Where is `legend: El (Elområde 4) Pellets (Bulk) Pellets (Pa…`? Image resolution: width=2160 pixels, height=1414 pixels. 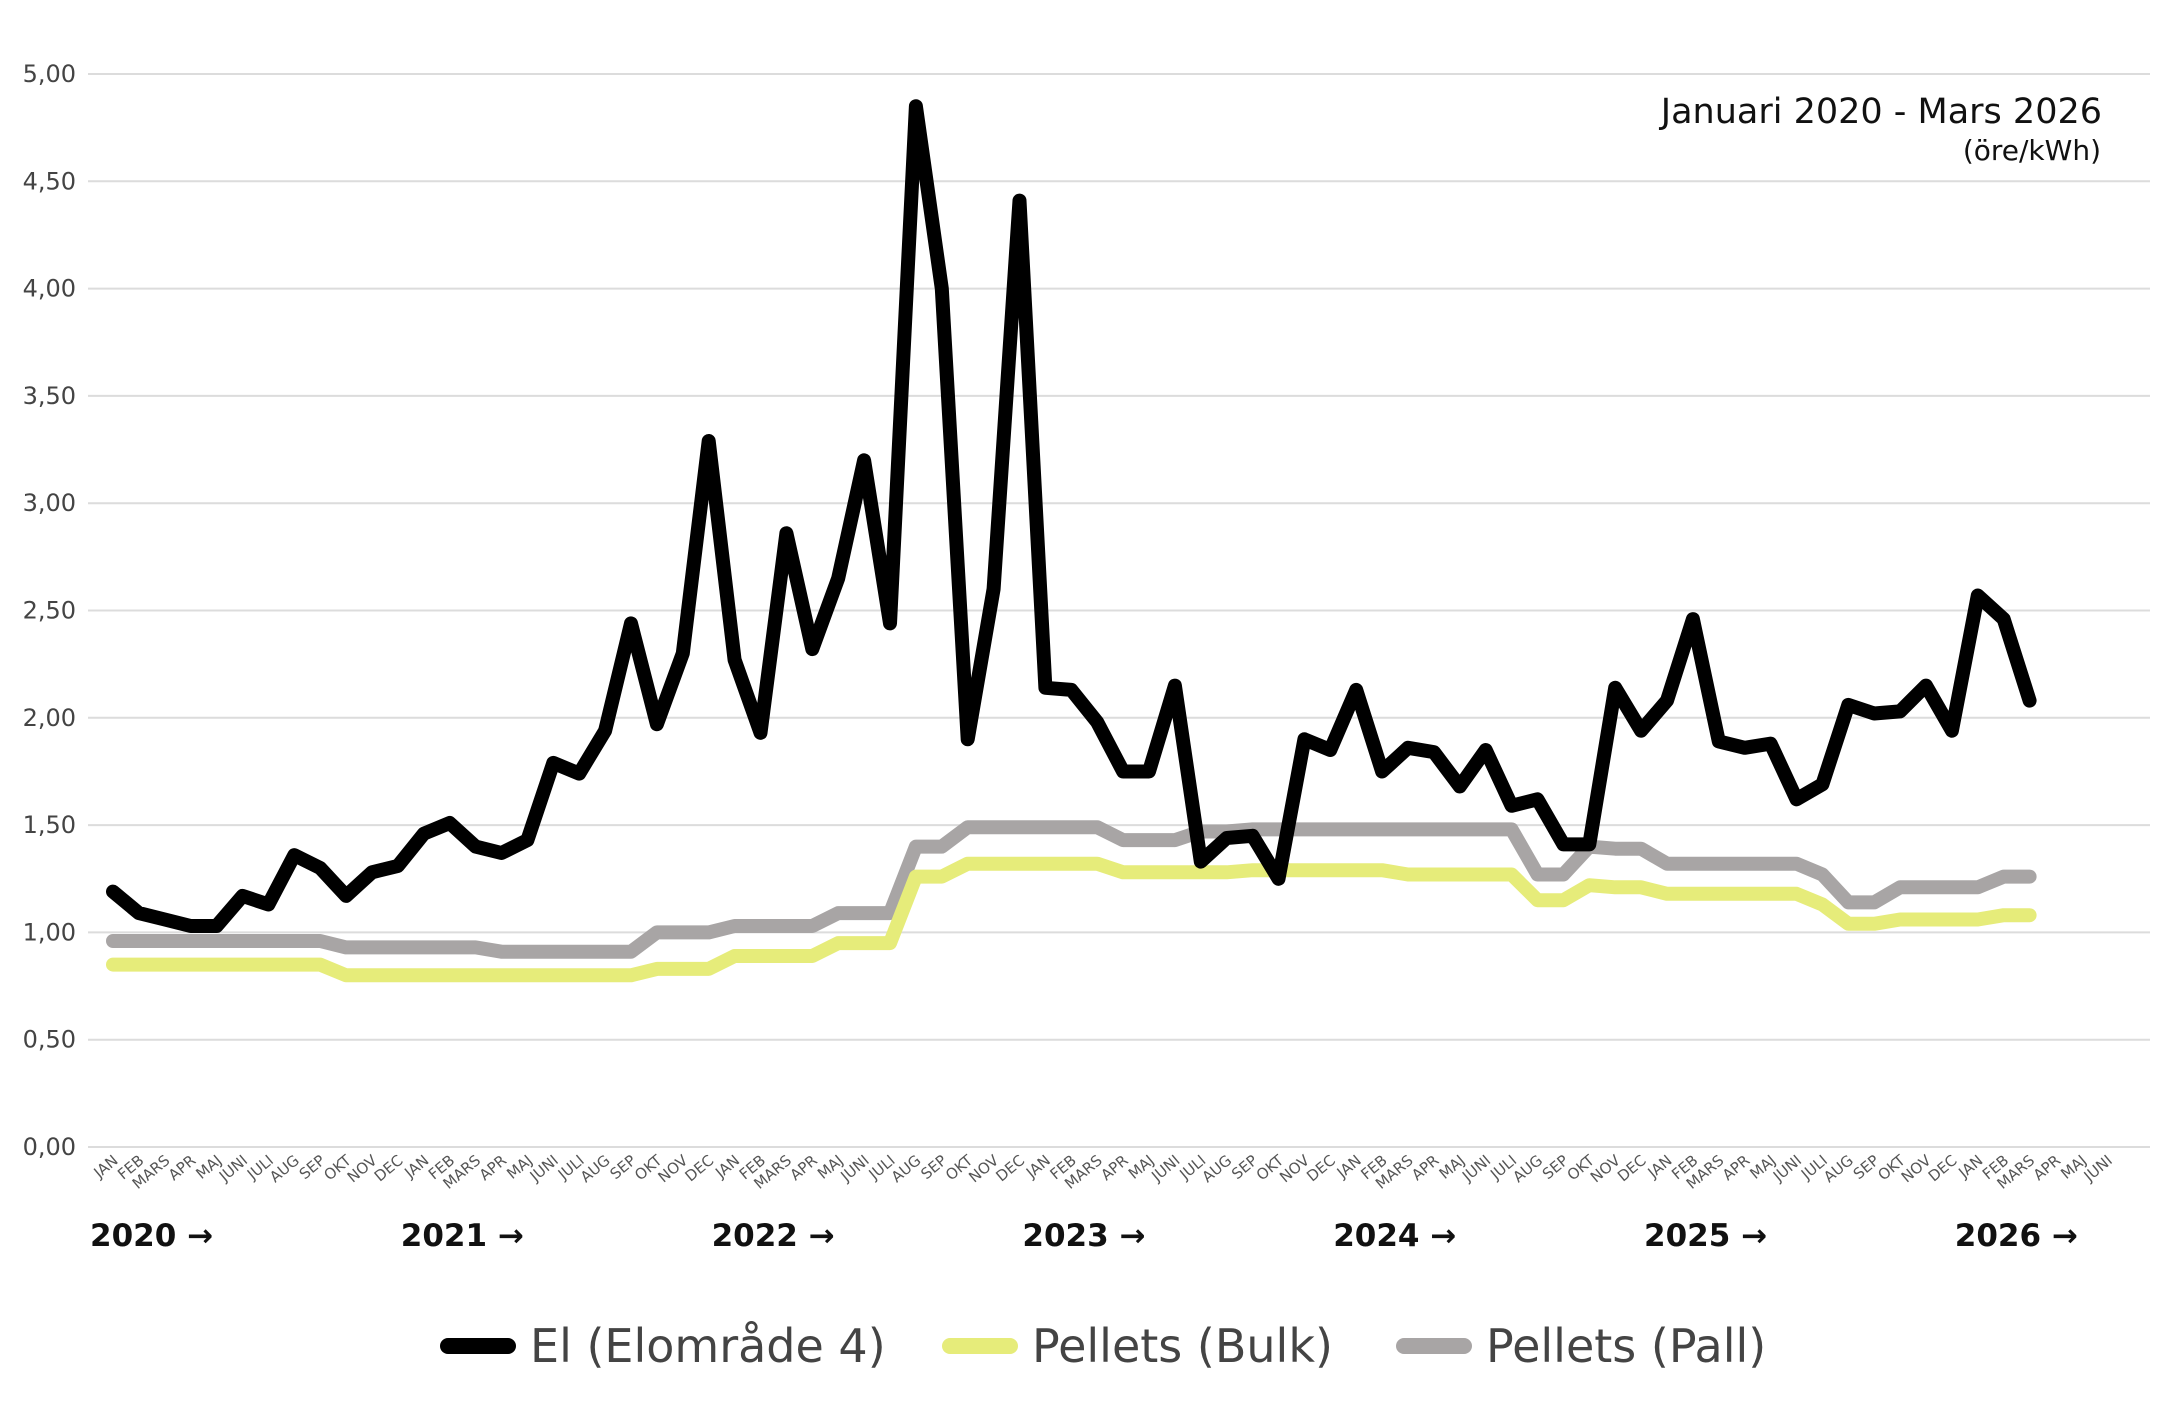
legend: El (Elområde 4) Pellets (Bulk) Pellets (Pa… is located at coordinates (1103, 1346).